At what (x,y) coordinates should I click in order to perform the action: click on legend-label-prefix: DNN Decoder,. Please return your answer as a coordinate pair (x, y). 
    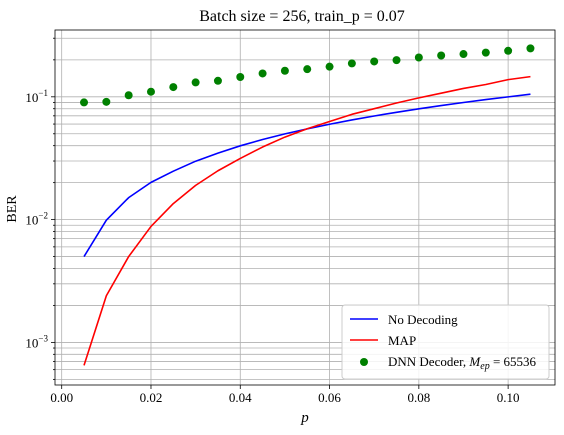
    Looking at the image, I should click on (428, 361).